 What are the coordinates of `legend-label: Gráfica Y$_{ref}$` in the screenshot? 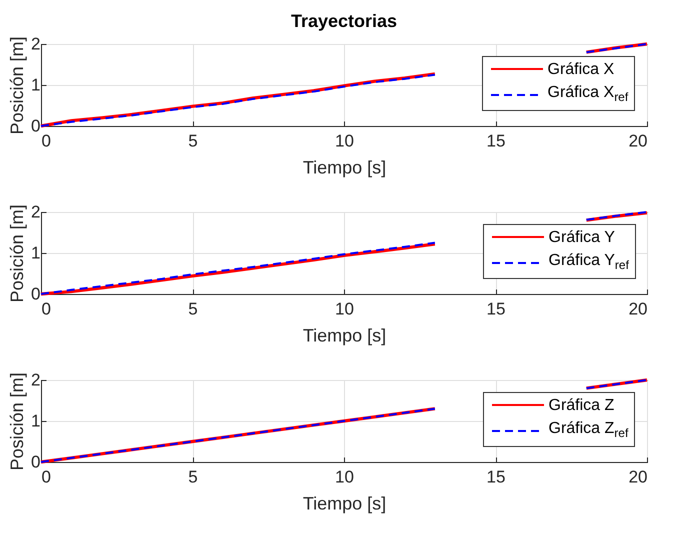 It's located at (588, 262).